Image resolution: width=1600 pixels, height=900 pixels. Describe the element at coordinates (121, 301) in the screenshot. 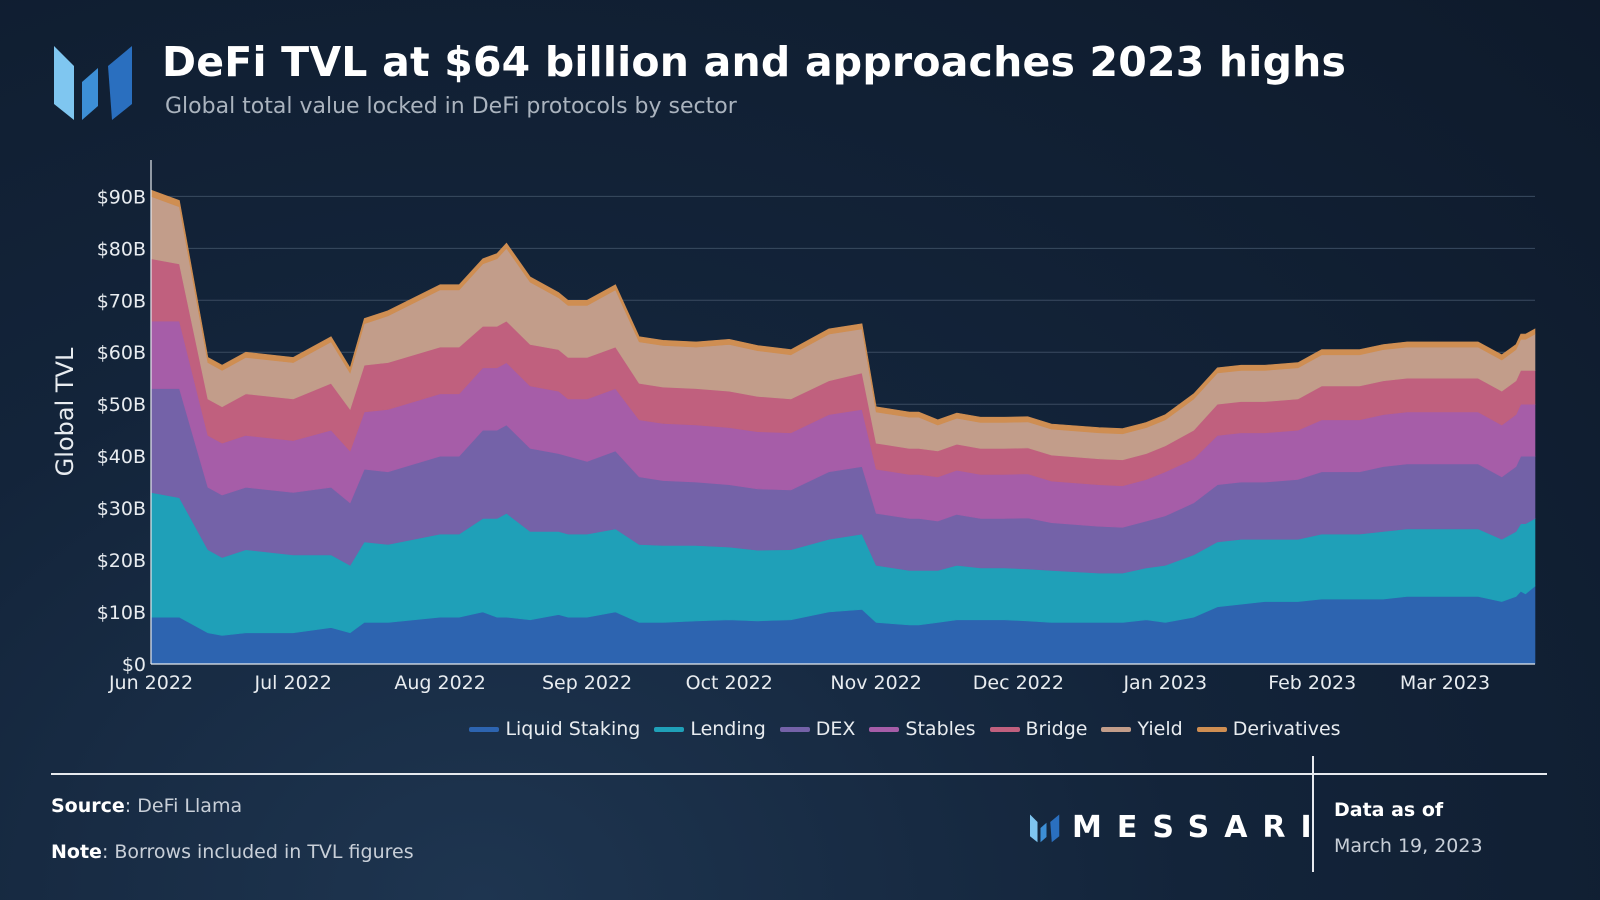

I see `y-tick-label: $70B` at that location.